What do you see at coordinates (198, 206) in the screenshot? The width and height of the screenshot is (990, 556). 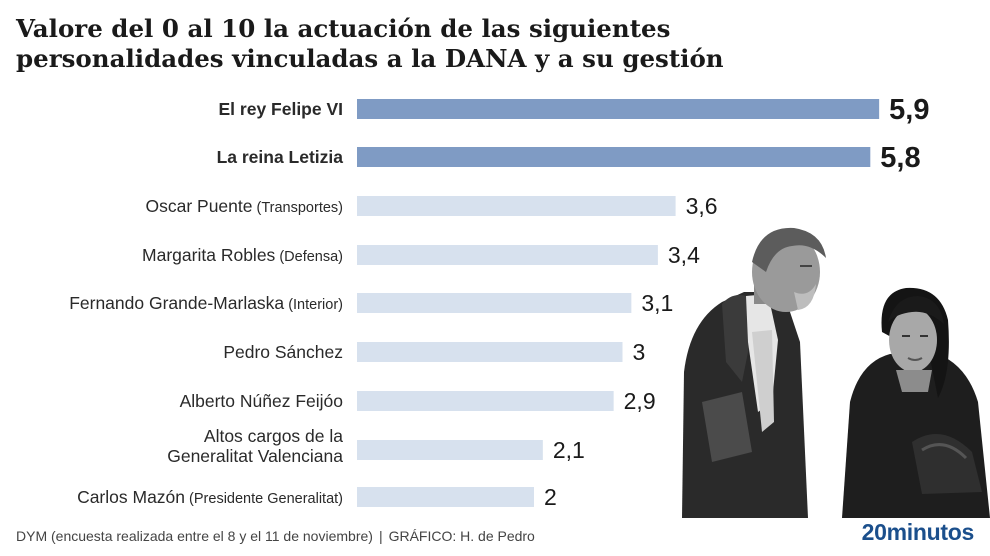 I see `category-name-2: Oscar Puente` at bounding box center [198, 206].